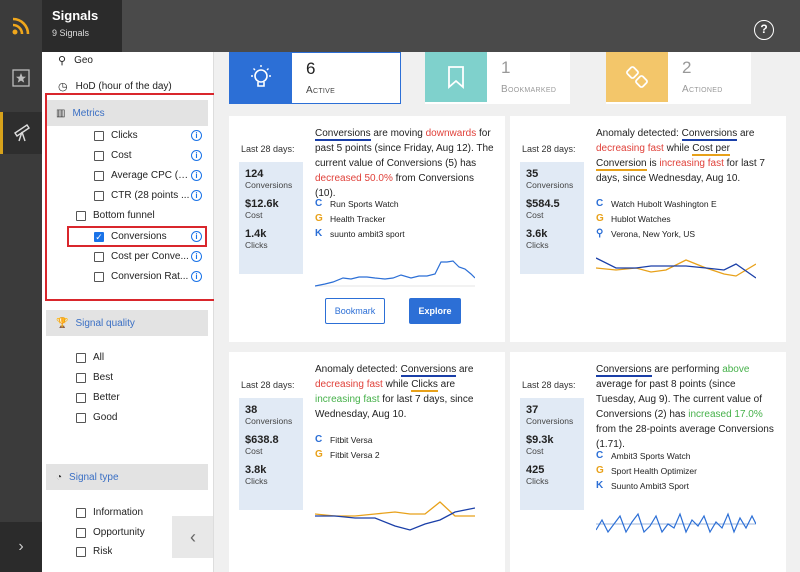 The width and height of the screenshot is (800, 572). I want to click on stat-actioned: 2 Actioned, so click(678, 78).